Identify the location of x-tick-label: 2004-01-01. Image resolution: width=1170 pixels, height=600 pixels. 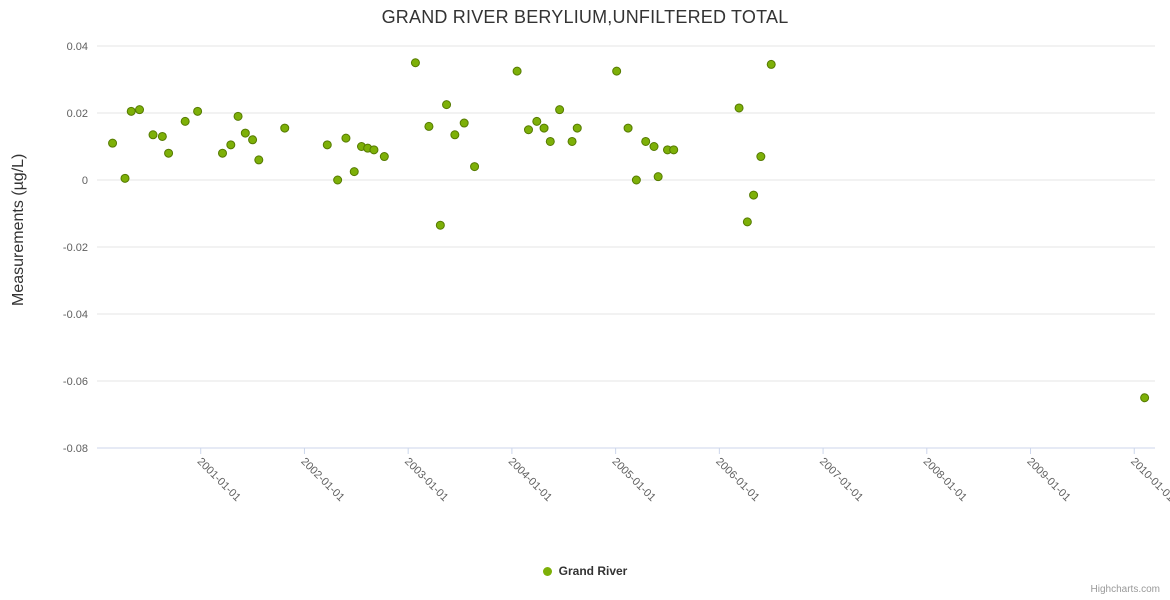
(530, 480).